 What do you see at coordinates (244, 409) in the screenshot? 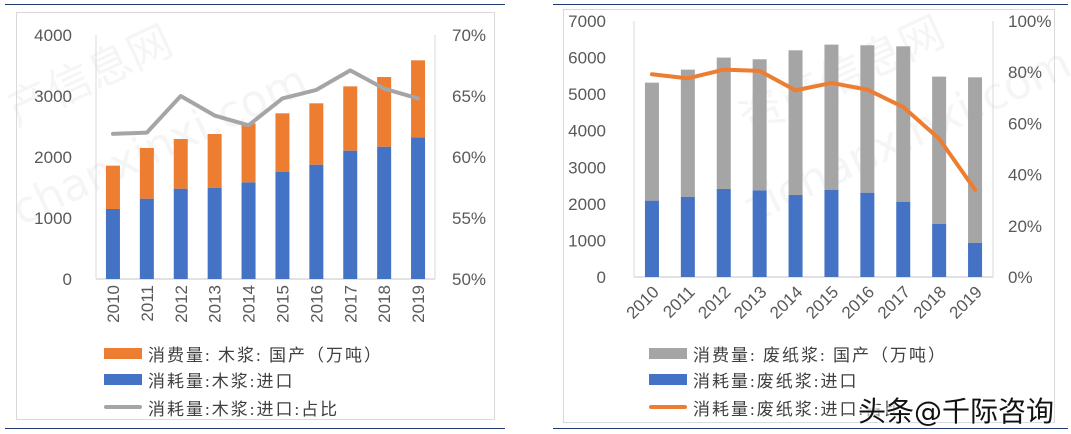
I see `legend-label: 消耗量:木浆:进口:占比` at bounding box center [244, 409].